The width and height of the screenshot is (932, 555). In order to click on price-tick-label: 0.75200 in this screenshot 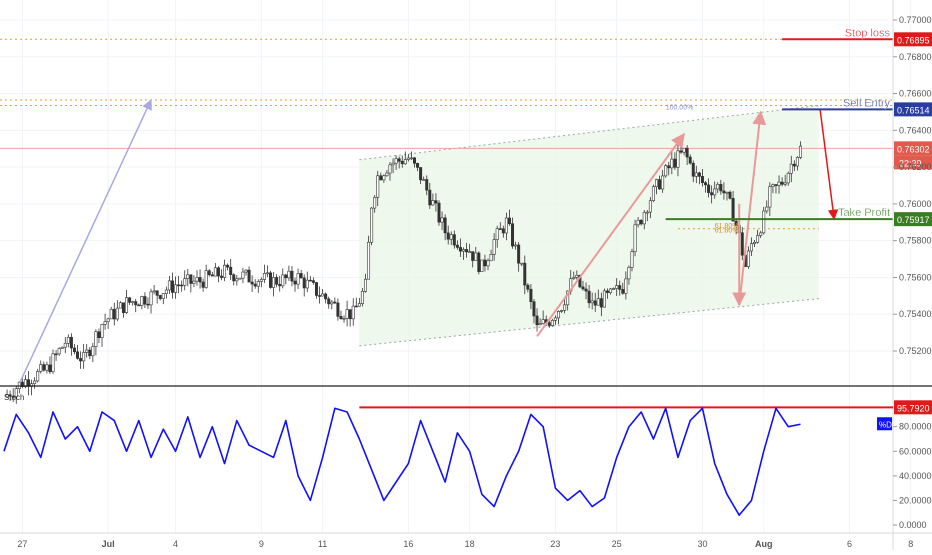, I will do `click(915, 351)`.